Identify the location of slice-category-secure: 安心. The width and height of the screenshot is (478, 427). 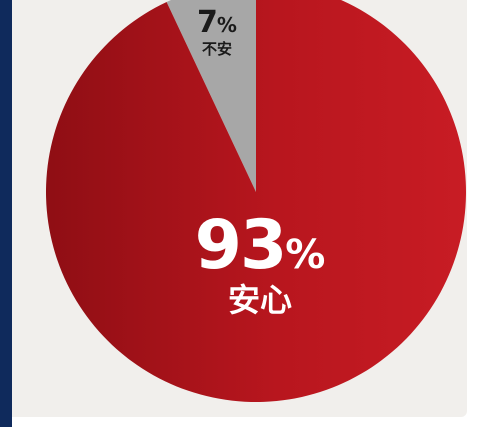
(259, 300).